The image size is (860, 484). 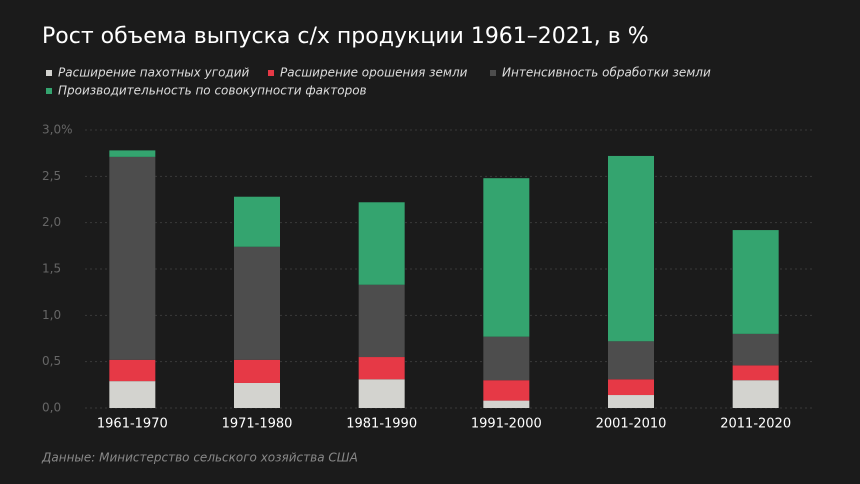 What do you see at coordinates (51, 315) in the screenshot?
I see `y-tick-label: 1,0` at bounding box center [51, 315].